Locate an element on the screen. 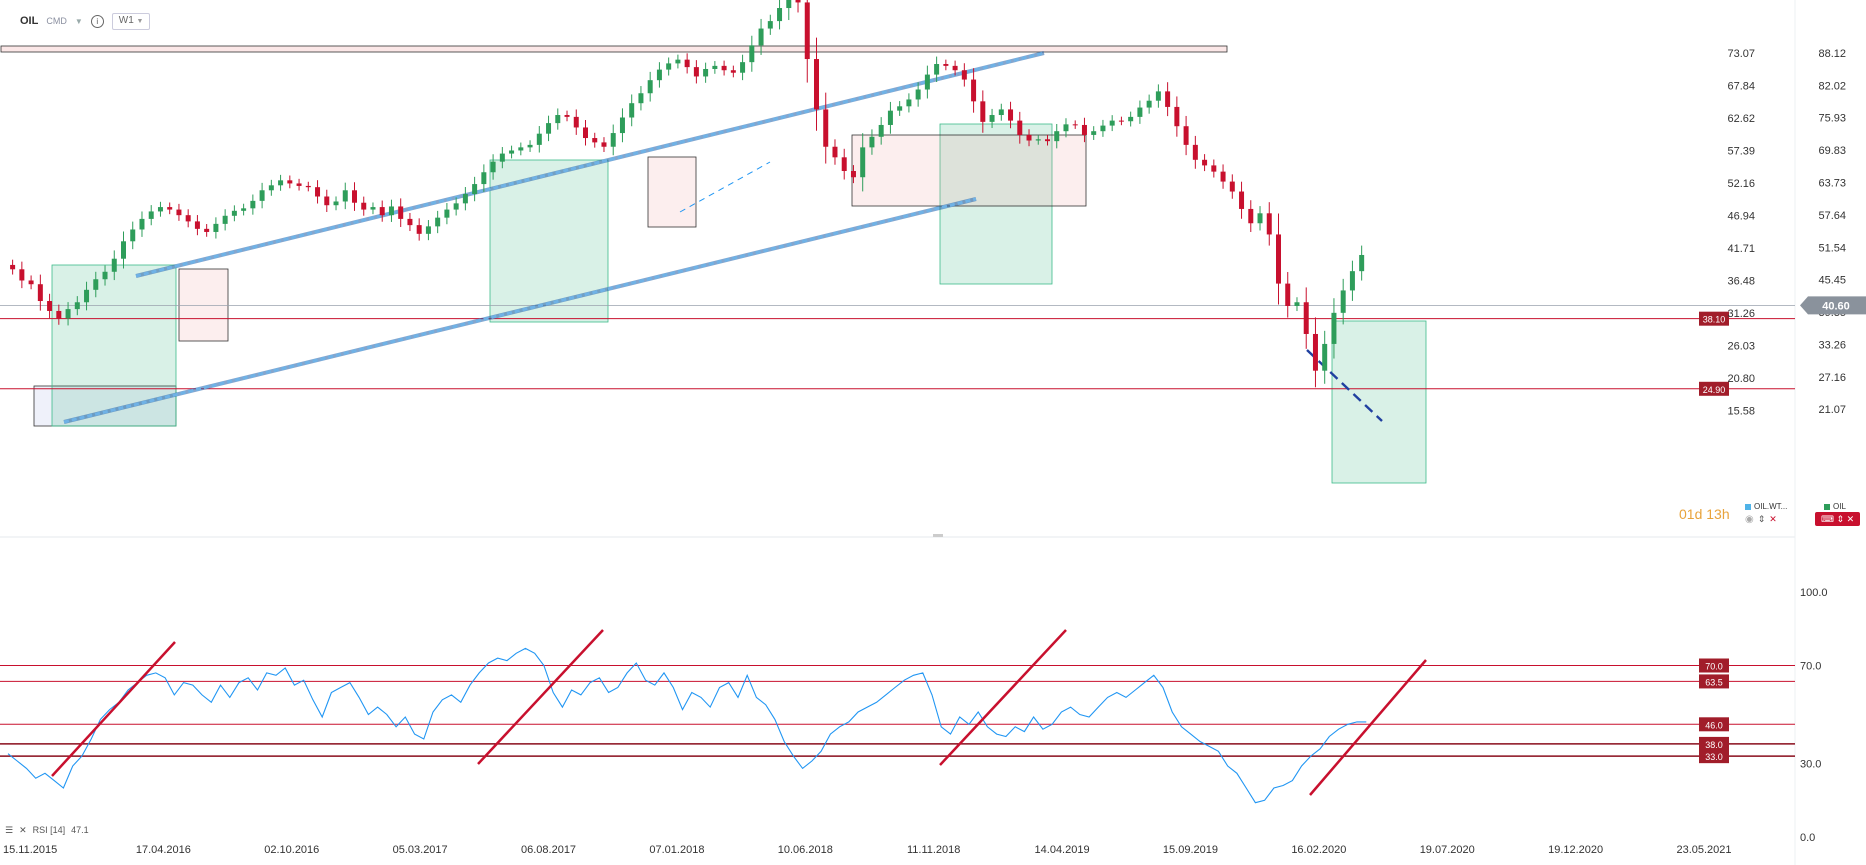  legend-oil-actions: ⌨ ⇕ ✕ is located at coordinates (1838, 519).